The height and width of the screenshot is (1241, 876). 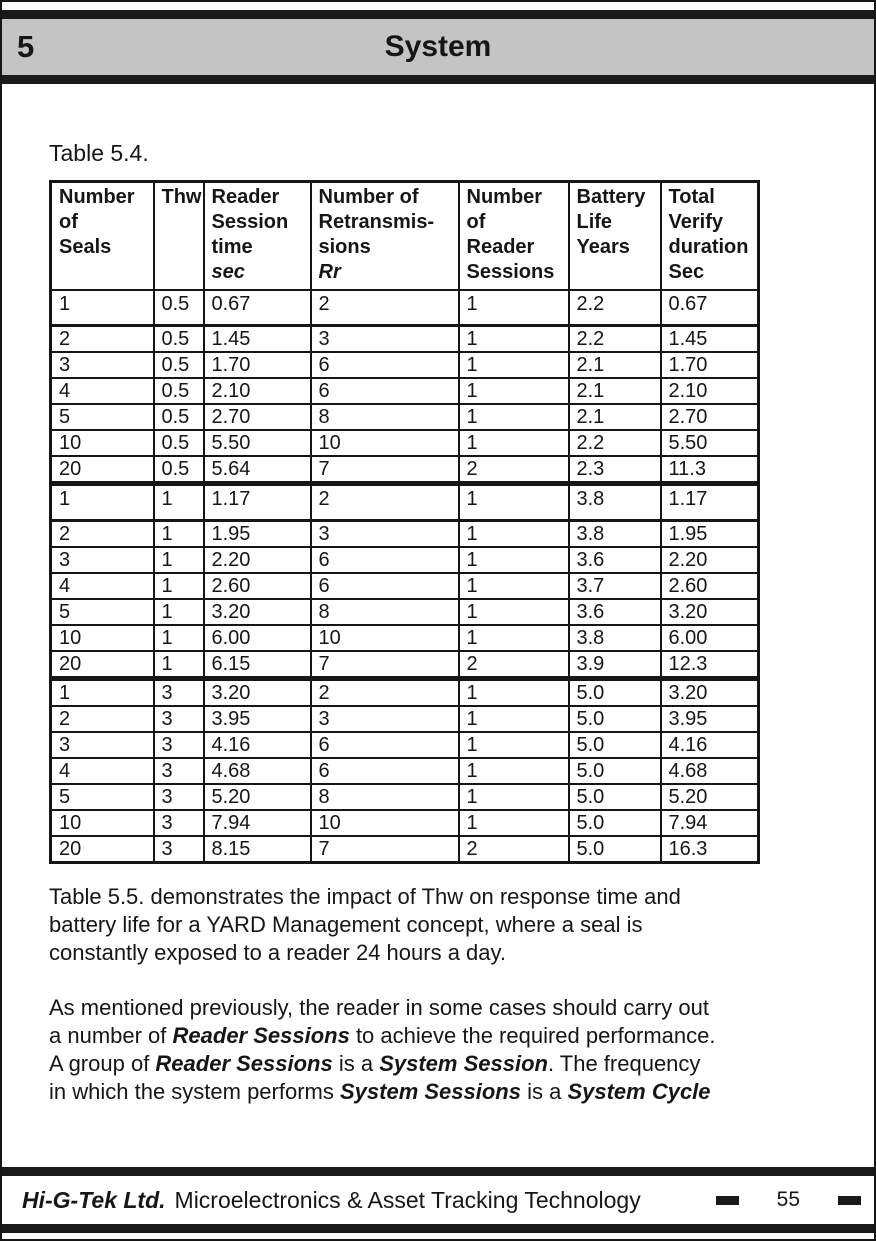 What do you see at coordinates (709, 235) in the screenshot?
I see `column-header: Total Verify duration Sec` at bounding box center [709, 235].